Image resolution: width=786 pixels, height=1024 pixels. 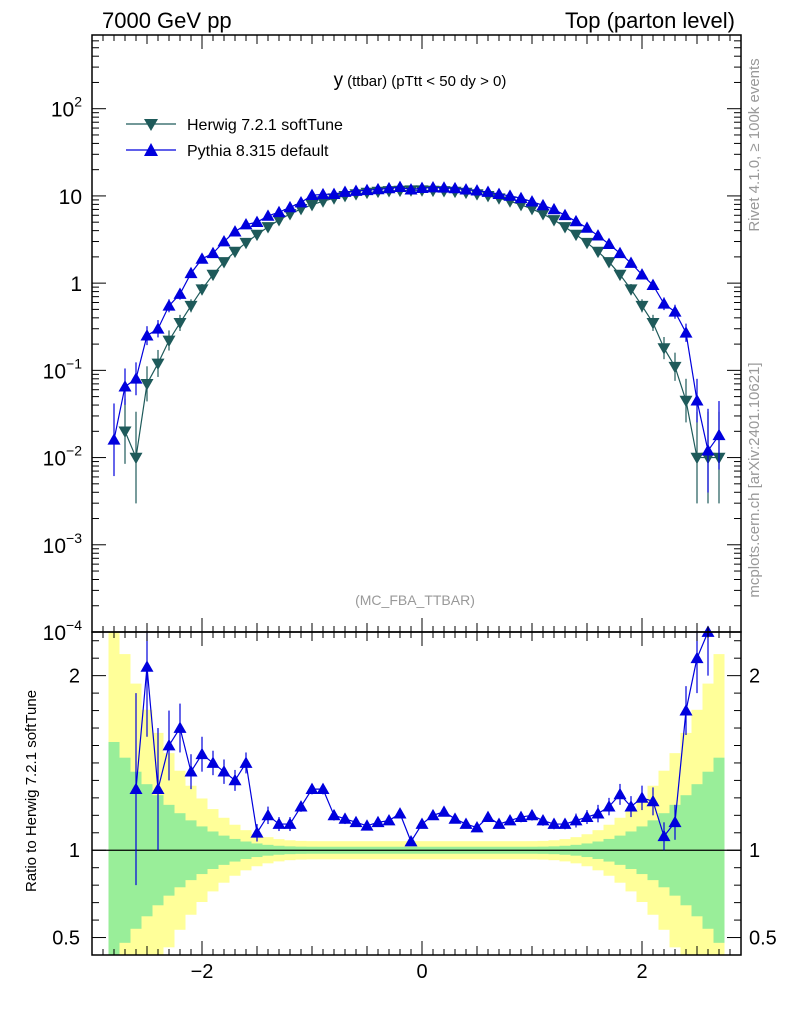 What do you see at coordinates (66, 939) in the screenshot?
I see `ratio-tick-label-left: 0.5` at bounding box center [66, 939].